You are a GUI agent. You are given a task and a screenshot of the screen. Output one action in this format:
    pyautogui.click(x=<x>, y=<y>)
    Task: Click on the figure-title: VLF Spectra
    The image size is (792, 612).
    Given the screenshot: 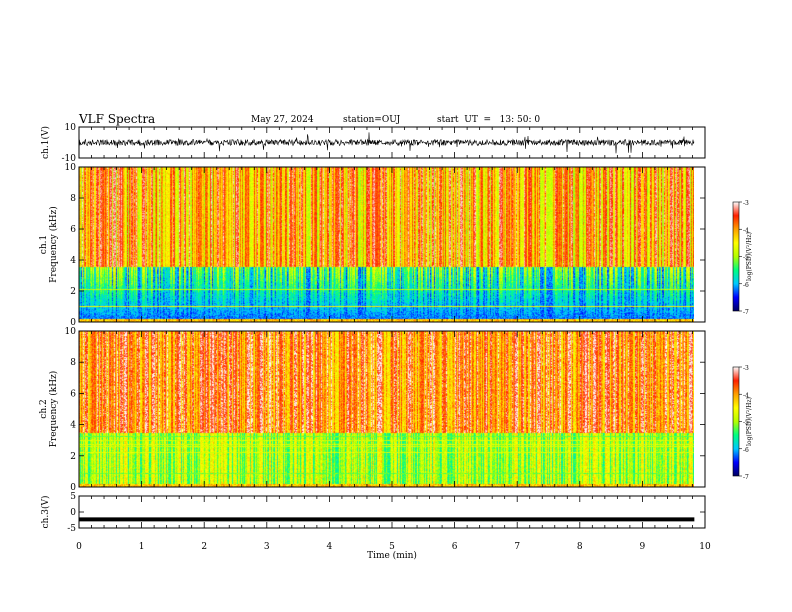 What is the action you would take?
    pyautogui.click(x=117, y=119)
    